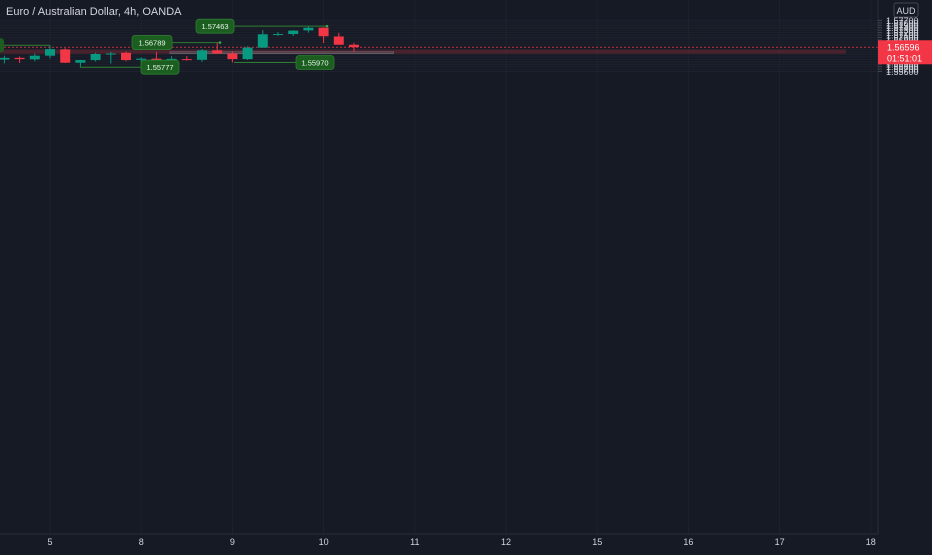 Image resolution: width=932 pixels, height=555 pixels. Describe the element at coordinates (284, 62) in the screenshot. I see `annotation: 1.55970` at that location.